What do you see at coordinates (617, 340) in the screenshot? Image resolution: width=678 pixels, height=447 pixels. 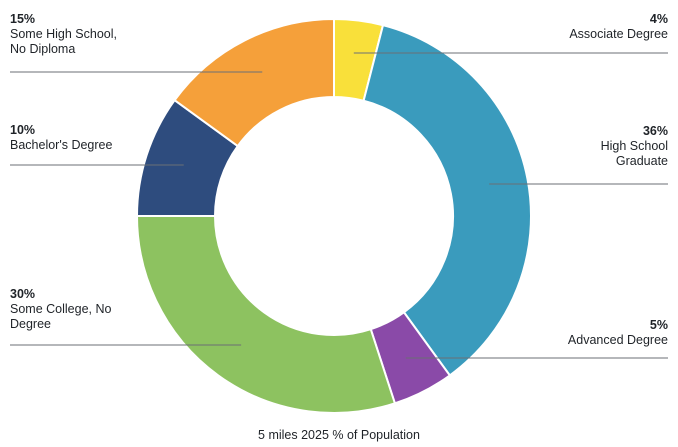 I see `slice-name: Advanced Degree` at bounding box center [617, 340].